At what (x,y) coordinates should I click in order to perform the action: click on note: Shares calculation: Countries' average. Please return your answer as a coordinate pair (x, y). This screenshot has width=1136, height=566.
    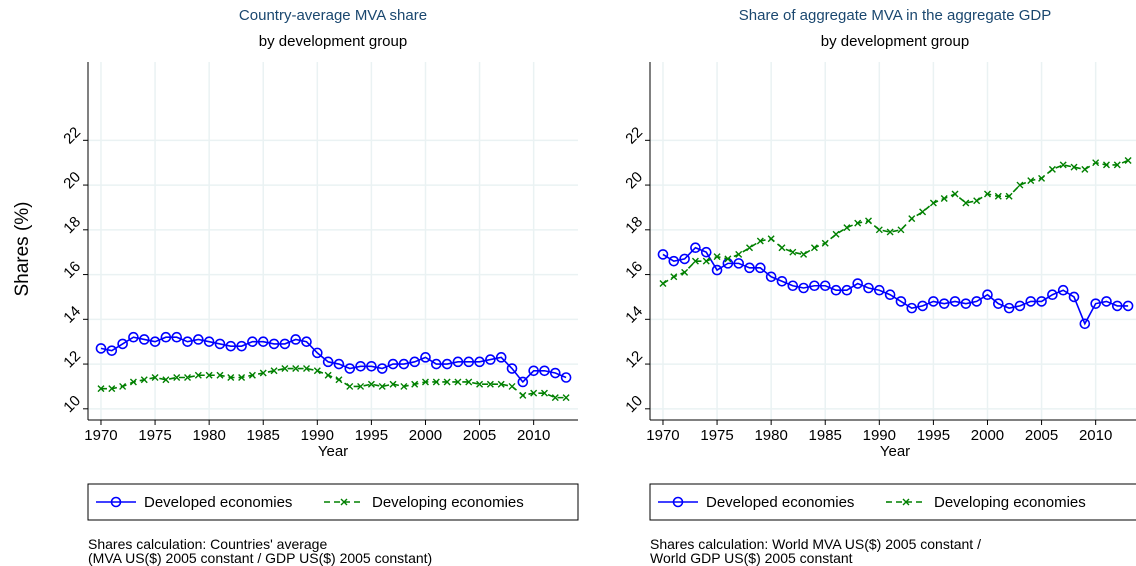
    Looking at the image, I should click on (207, 544).